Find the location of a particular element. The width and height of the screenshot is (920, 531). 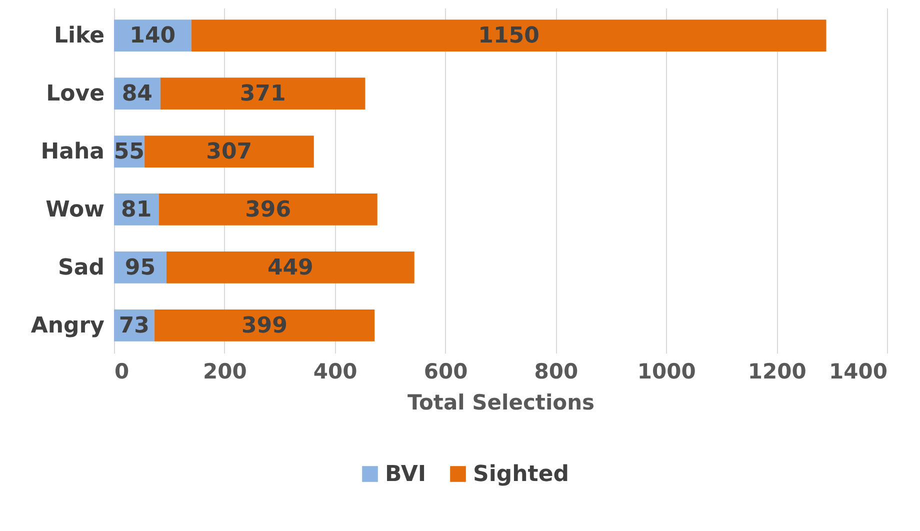

y-tick-label: Sad is located at coordinates (81, 267).